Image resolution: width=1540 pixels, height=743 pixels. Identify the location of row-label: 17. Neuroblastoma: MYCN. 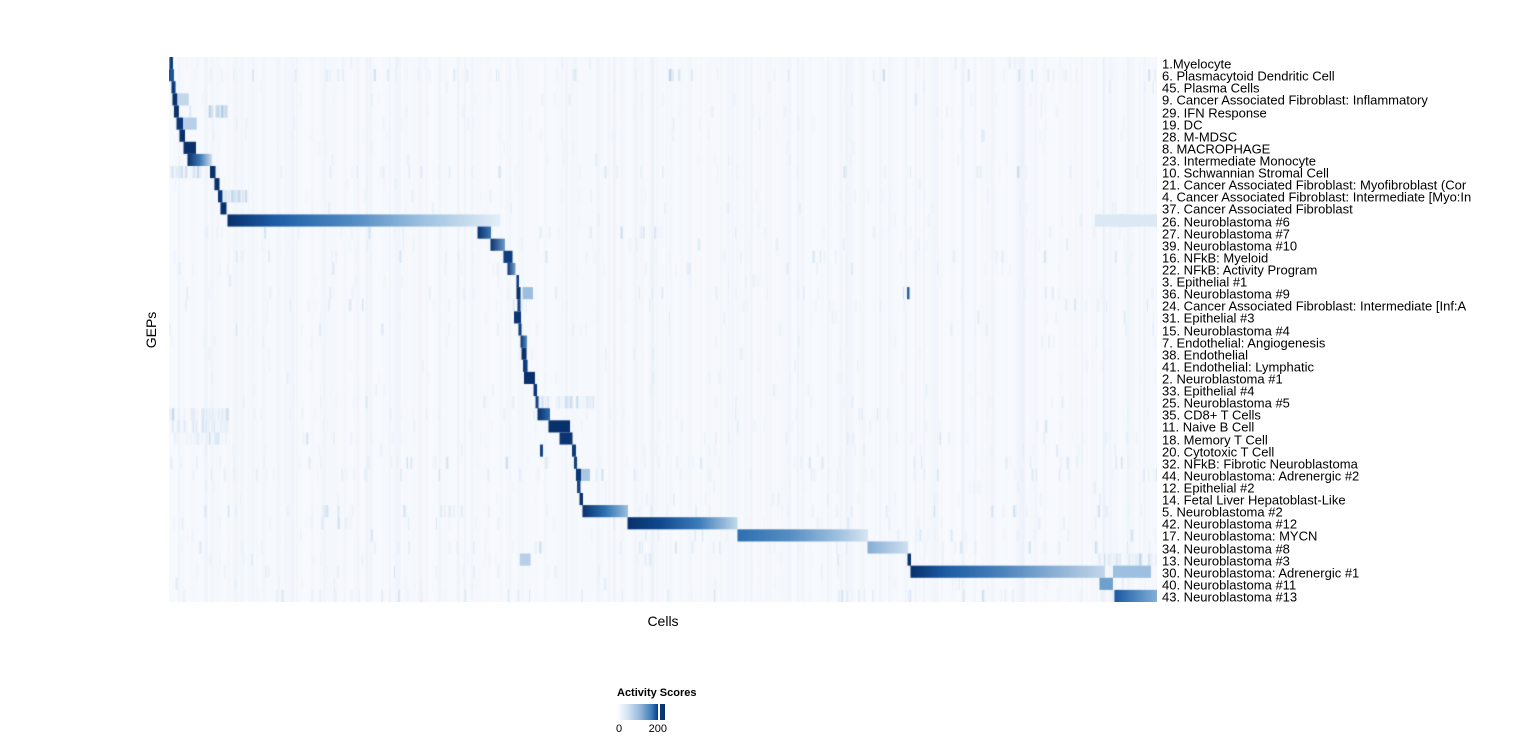
(1240, 536).